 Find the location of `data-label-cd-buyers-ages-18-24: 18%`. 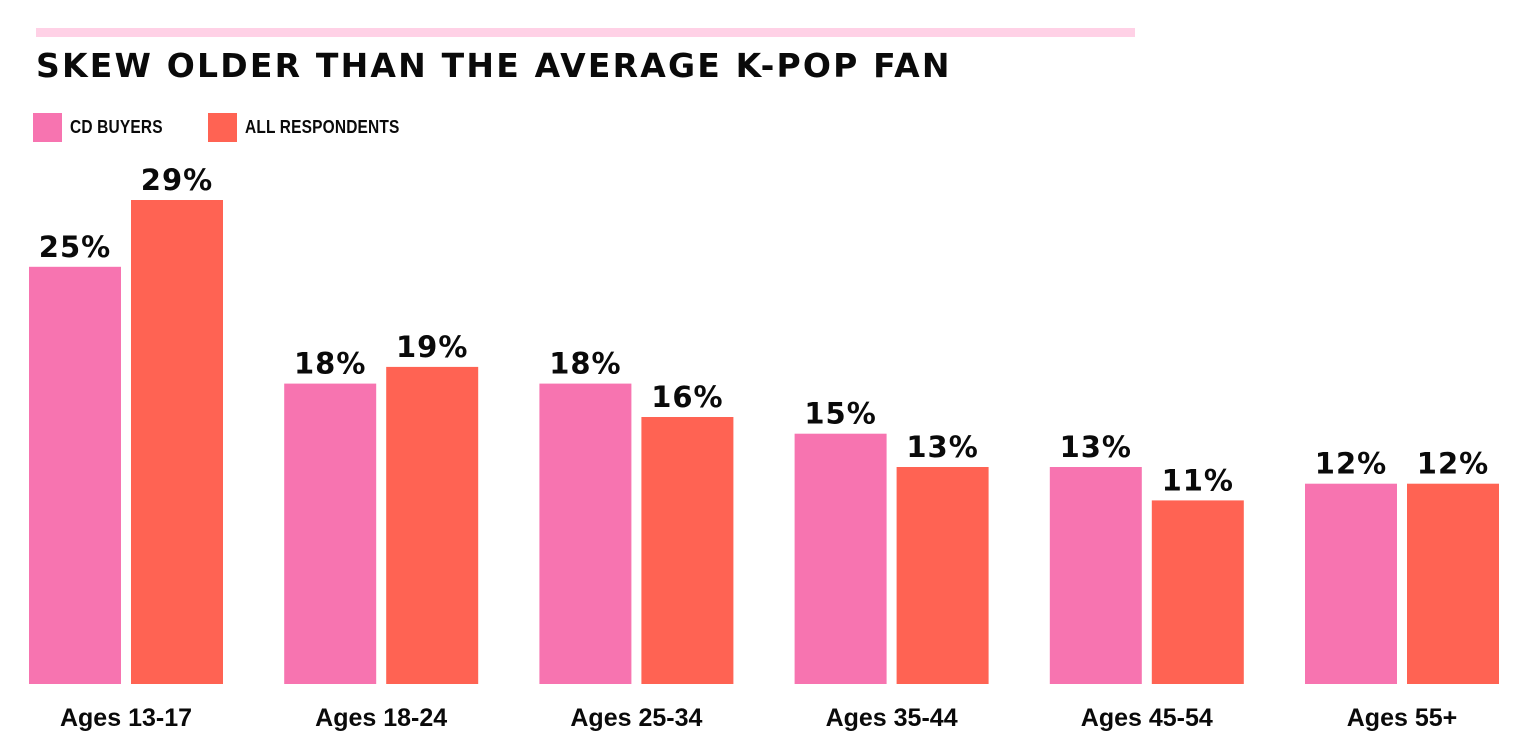

data-label-cd-buyers-ages-18-24: 18% is located at coordinates (330, 364).